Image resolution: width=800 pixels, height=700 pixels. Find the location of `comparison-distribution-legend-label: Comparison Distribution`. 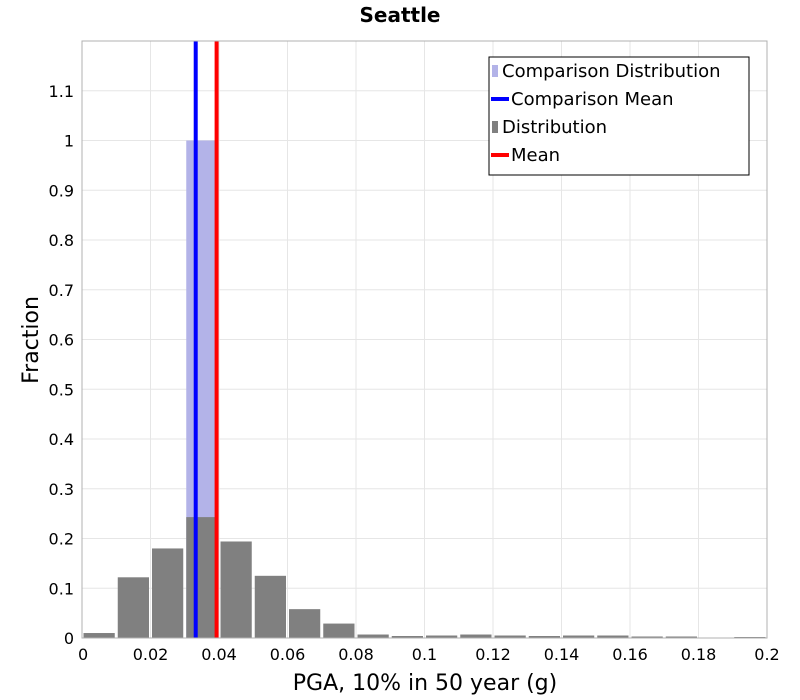

comparison-distribution-legend-label: Comparison Distribution is located at coordinates (611, 71).